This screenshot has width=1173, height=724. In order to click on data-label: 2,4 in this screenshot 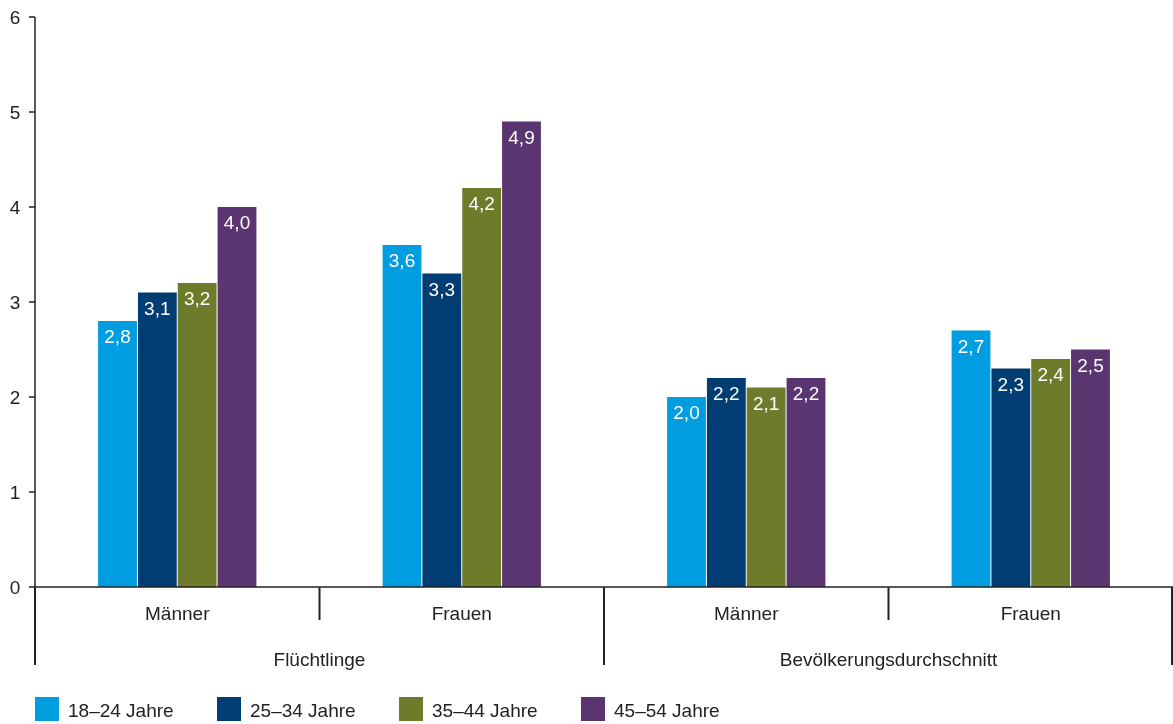, I will do `click(1051, 374)`.